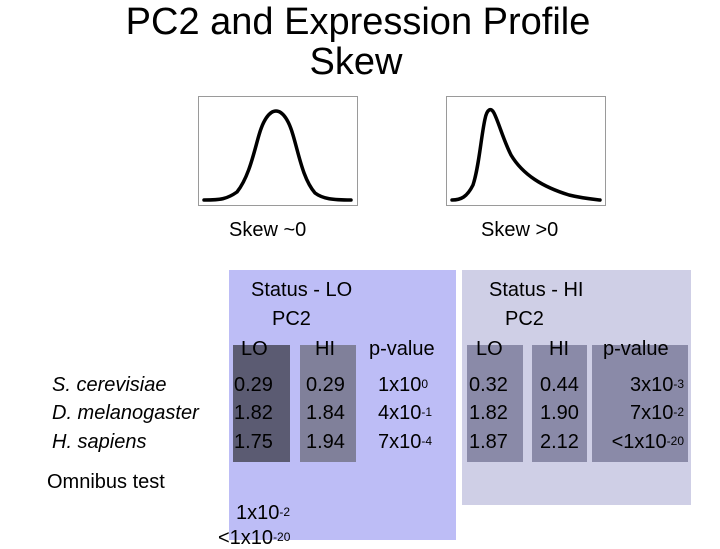 The width and height of the screenshot is (720, 549). Describe the element at coordinates (647, 442) in the screenshot. I see `hi-pvalue: <1x10-20` at that location.